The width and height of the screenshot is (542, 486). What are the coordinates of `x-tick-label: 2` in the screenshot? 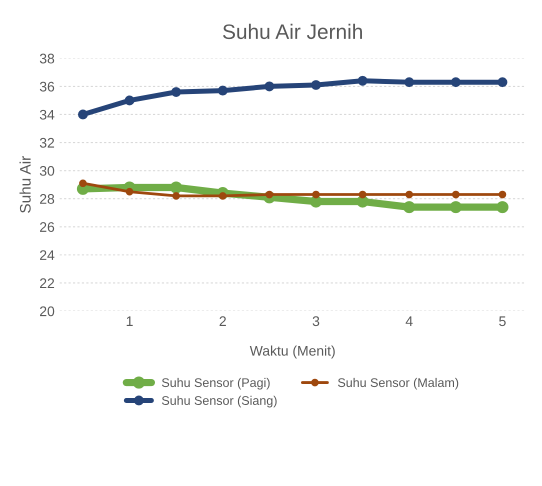 It's located at (223, 321).